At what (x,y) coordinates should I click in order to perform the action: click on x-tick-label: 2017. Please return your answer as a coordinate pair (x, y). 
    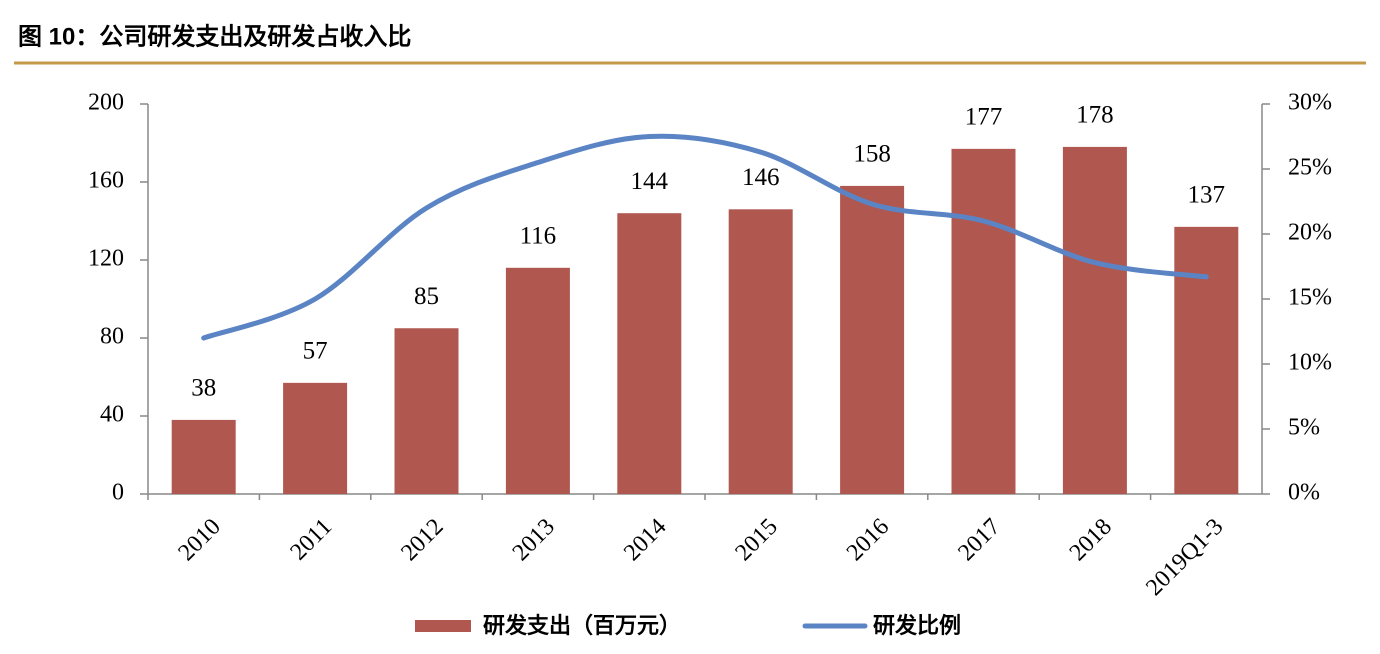
    Looking at the image, I should click on (979, 540).